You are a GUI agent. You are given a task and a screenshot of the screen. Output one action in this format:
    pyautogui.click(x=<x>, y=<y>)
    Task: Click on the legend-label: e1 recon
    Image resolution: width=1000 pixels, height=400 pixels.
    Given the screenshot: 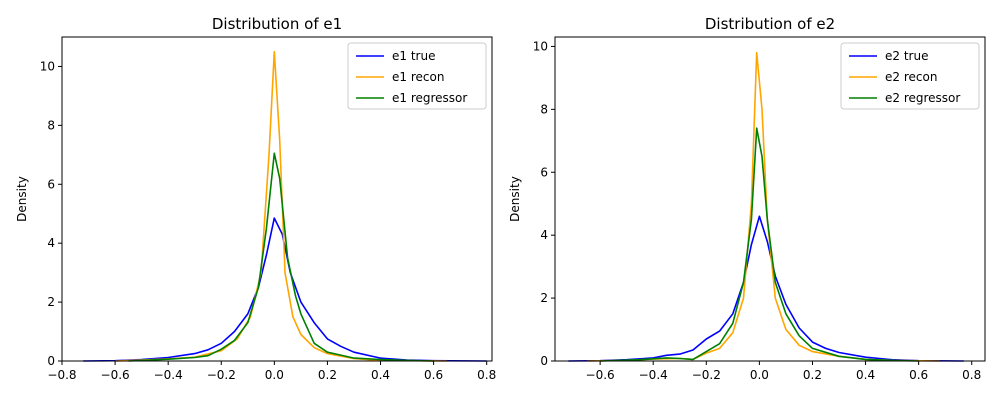 What is the action you would take?
    pyautogui.click(x=418, y=77)
    